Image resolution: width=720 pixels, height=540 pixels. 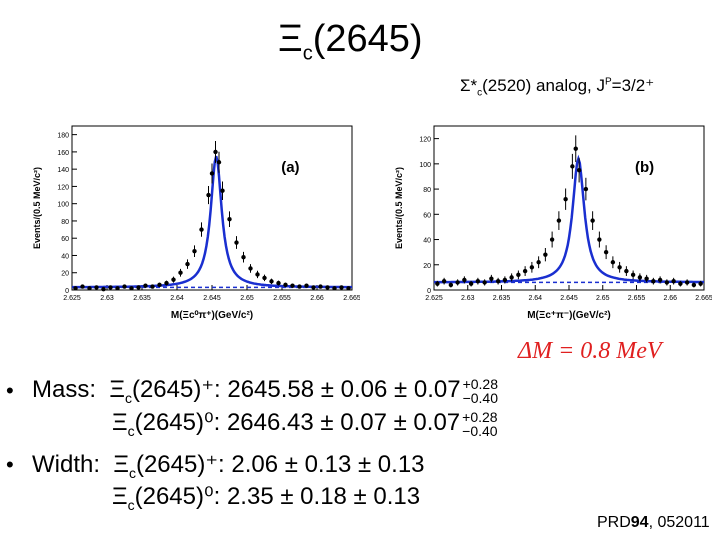 I want to click on panel-label: (a), so click(x=290, y=167).